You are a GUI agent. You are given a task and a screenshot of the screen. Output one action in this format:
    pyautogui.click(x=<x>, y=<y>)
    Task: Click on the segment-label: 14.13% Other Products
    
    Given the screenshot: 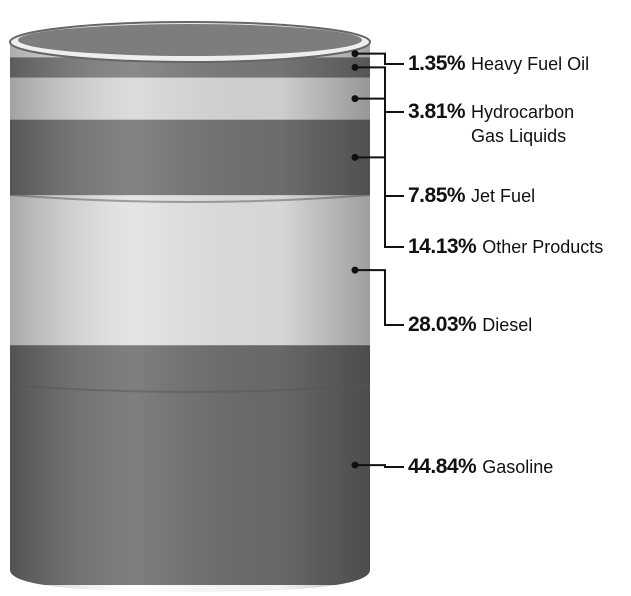 What is the action you would take?
    pyautogui.click(x=505, y=247)
    